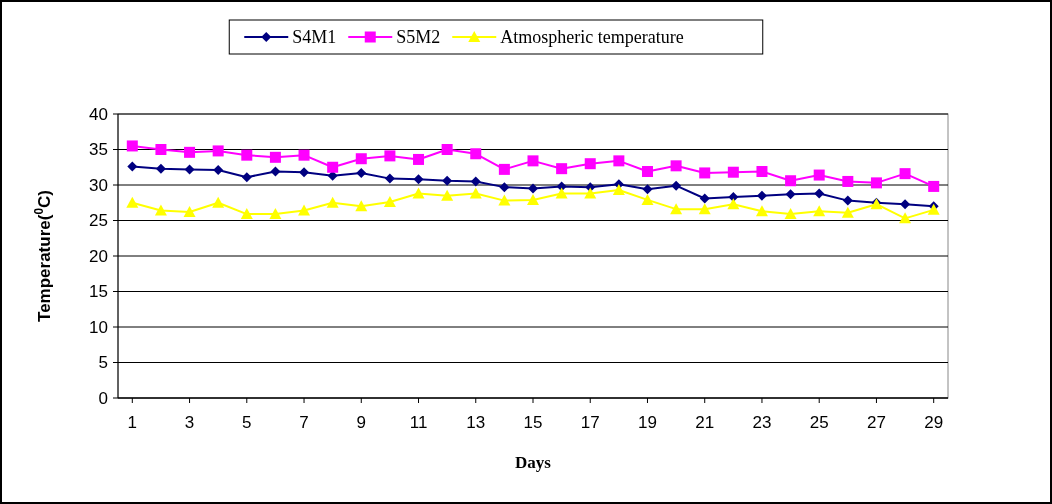  I want to click on x-tick-label: 7, so click(304, 422).